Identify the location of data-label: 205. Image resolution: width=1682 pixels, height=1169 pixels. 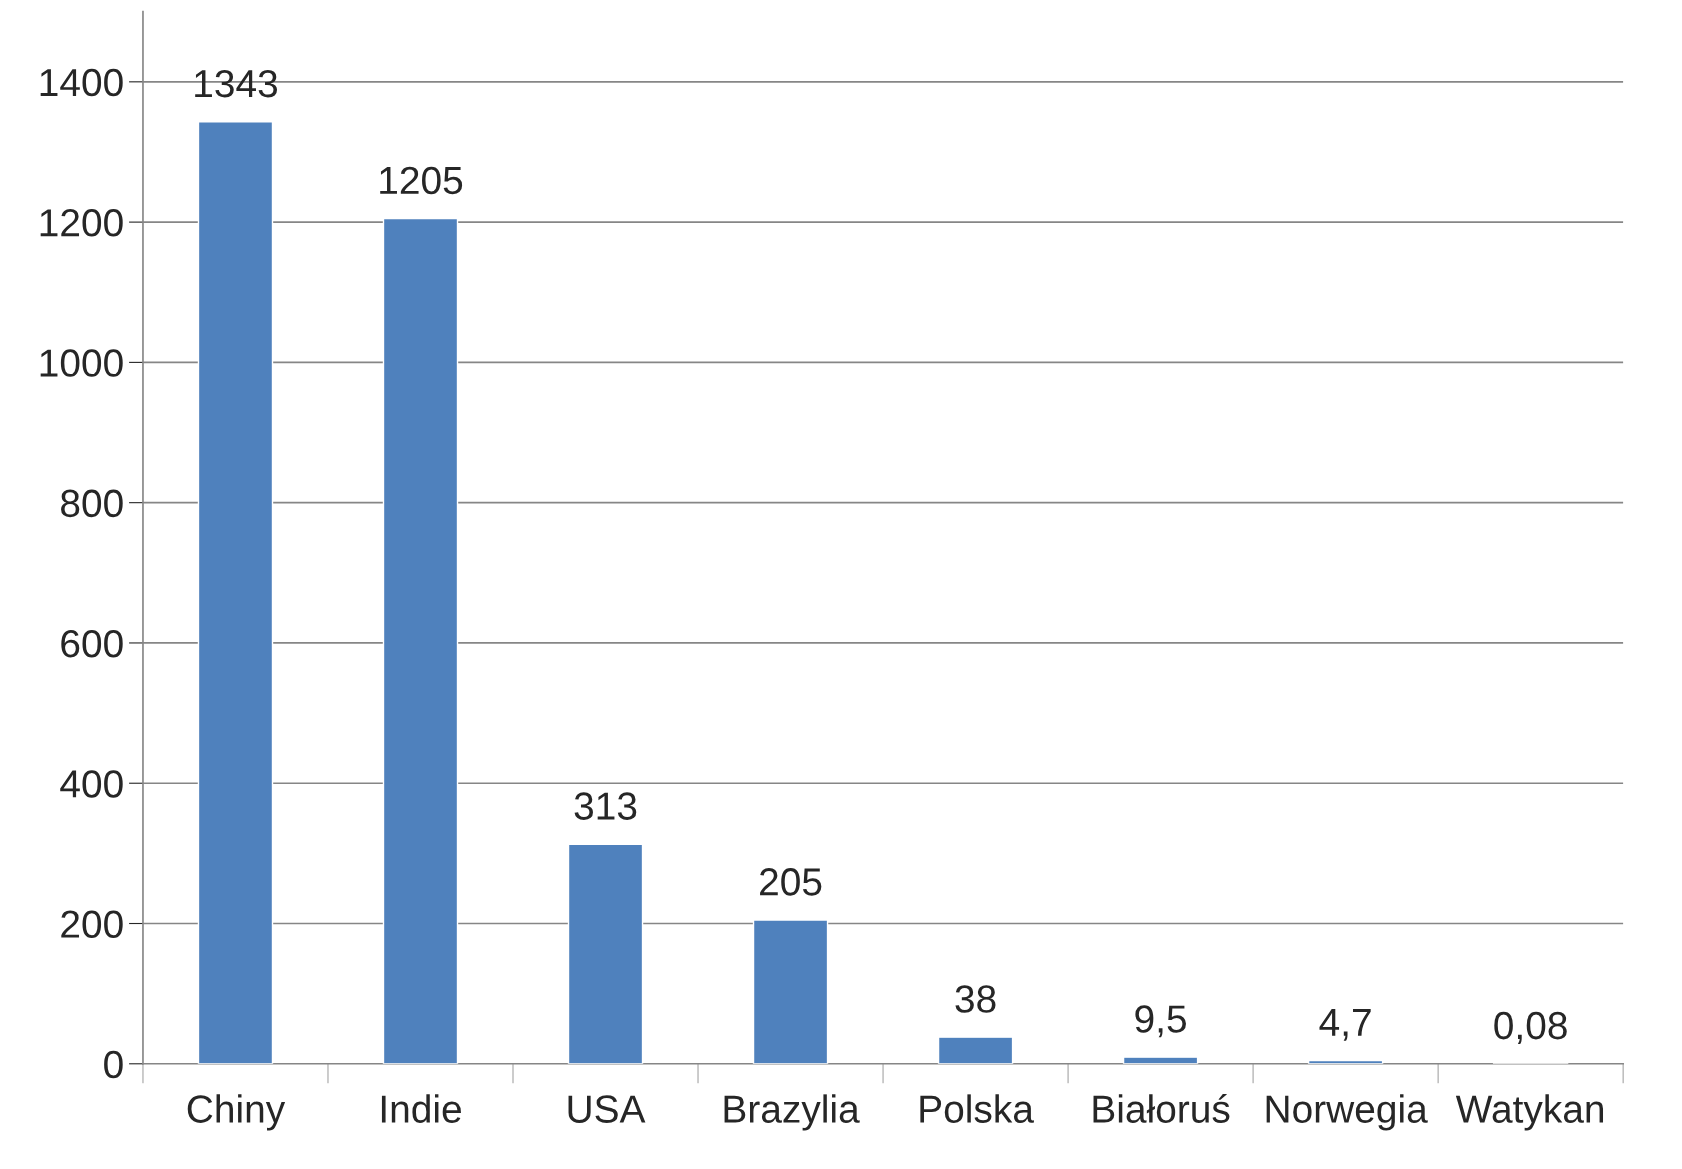
(791, 882).